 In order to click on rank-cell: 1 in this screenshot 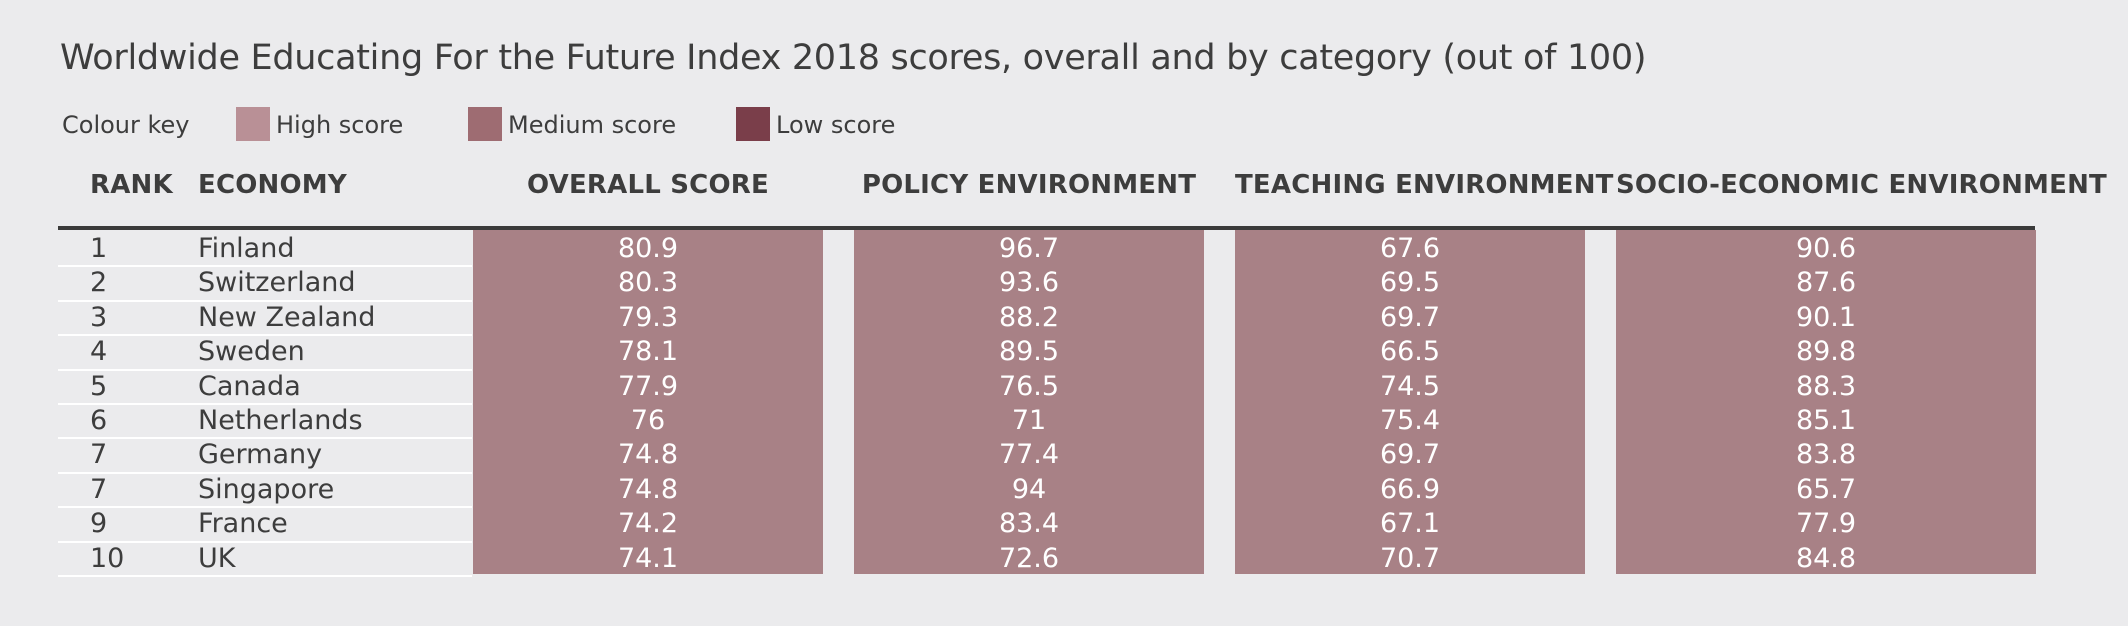, I will do `click(99, 248)`.